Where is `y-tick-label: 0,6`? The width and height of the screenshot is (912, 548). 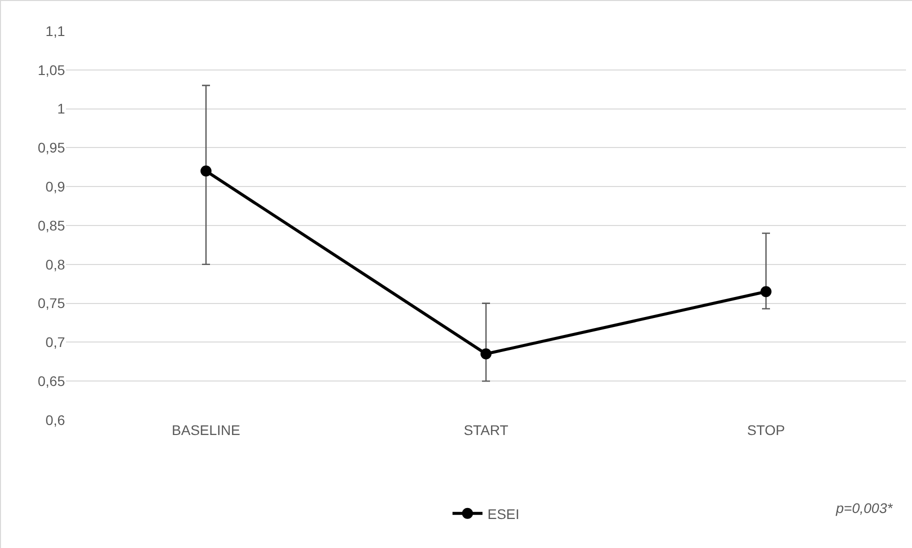
y-tick-label: 0,6 is located at coordinates (56, 420).